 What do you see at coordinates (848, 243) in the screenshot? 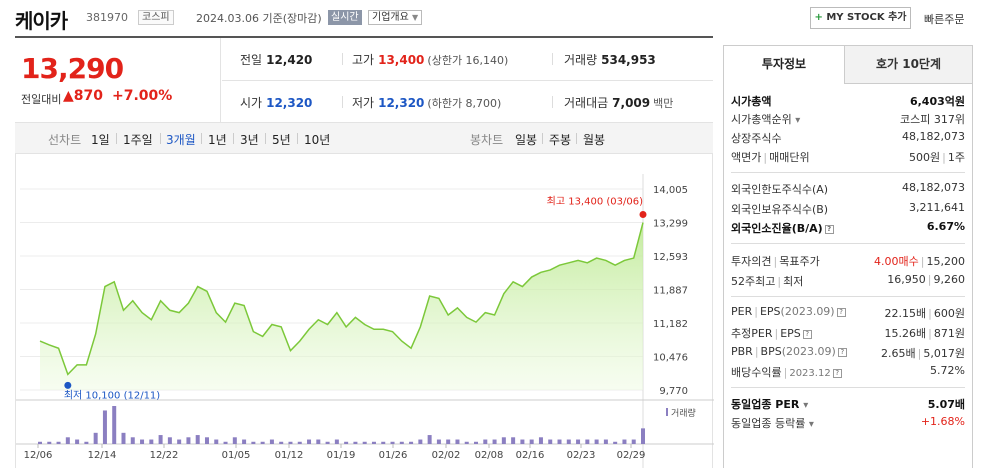
I see `section-divider` at bounding box center [848, 243].